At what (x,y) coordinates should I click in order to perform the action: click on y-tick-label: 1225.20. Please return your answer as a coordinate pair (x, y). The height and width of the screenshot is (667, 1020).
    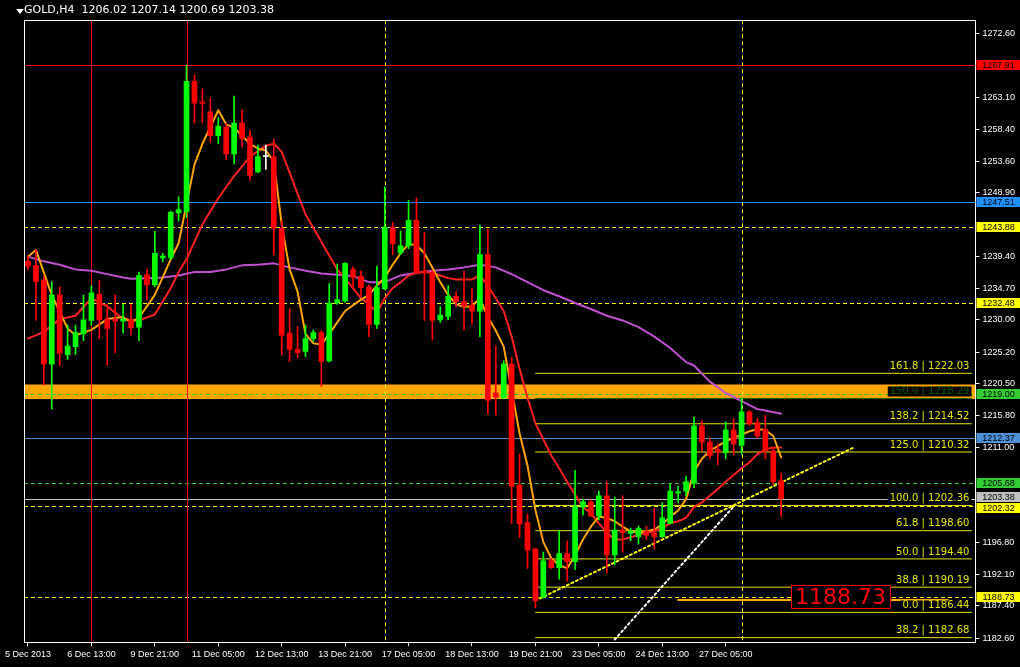
    Looking at the image, I should click on (999, 351).